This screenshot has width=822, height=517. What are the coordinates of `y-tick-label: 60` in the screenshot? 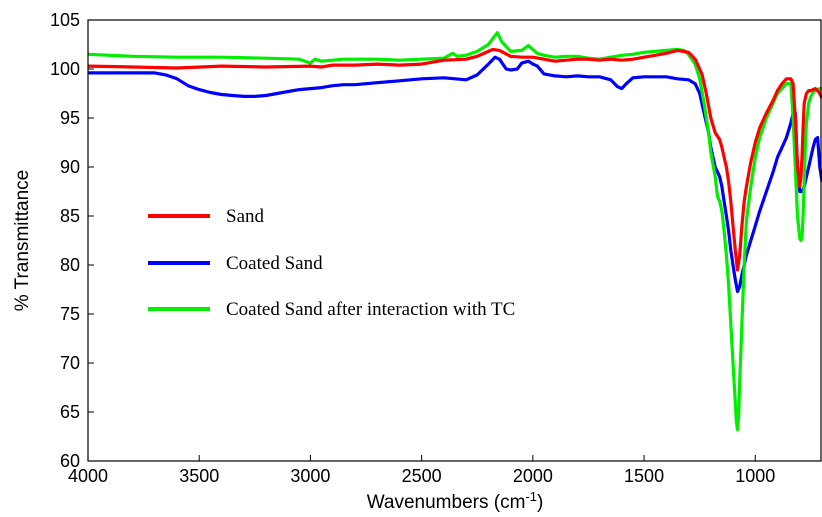 It's located at (70, 461).